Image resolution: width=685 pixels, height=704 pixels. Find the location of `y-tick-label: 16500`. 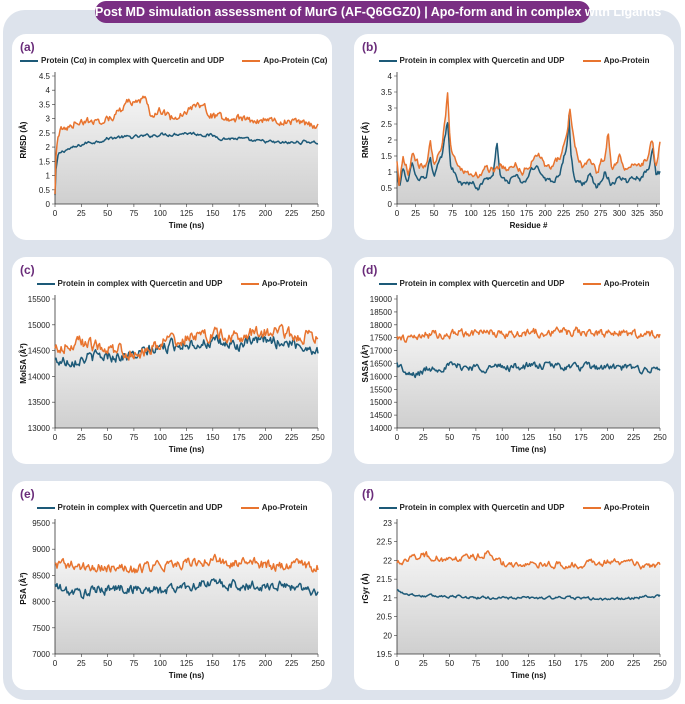

y-tick-label: 16500 is located at coordinates (381, 364).